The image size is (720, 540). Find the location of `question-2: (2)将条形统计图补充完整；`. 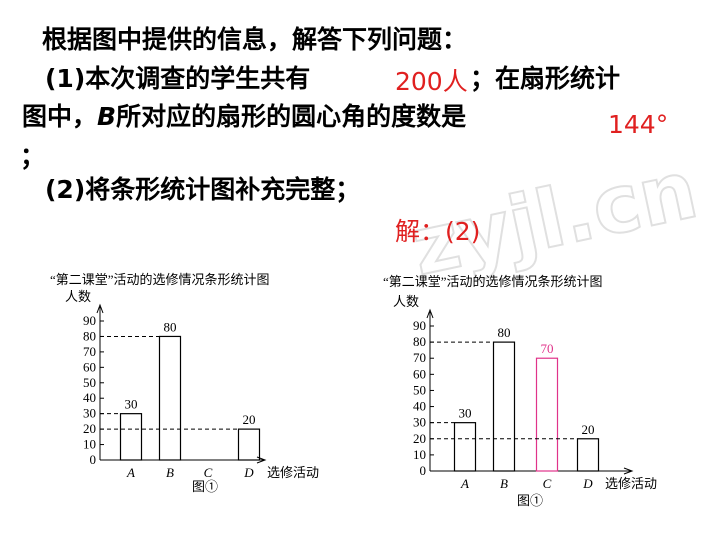

question-2: (2)将条形统计图补充完整； is located at coordinates (202, 189).